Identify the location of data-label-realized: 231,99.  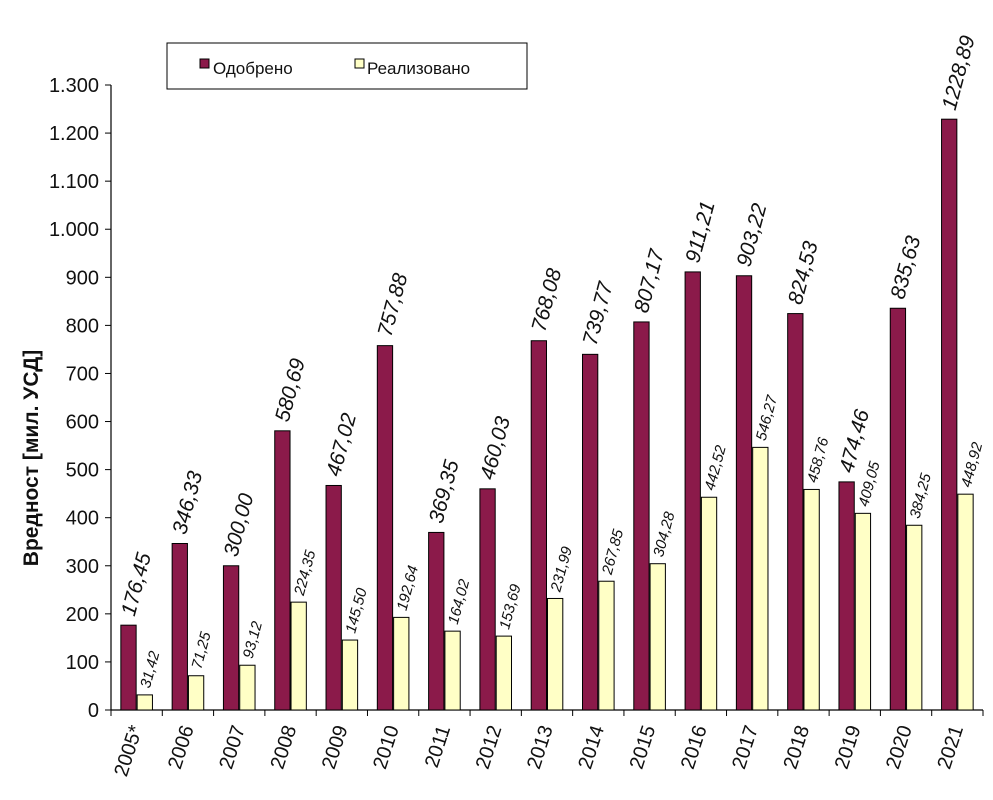
(561, 569).